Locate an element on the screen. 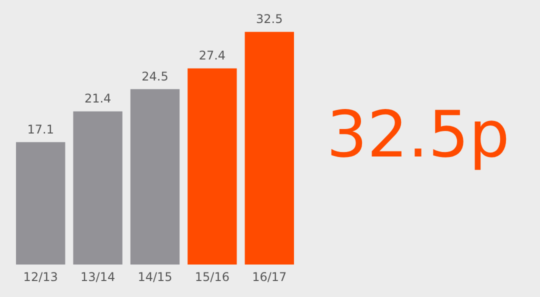  data-label: 27.4 is located at coordinates (212, 55).